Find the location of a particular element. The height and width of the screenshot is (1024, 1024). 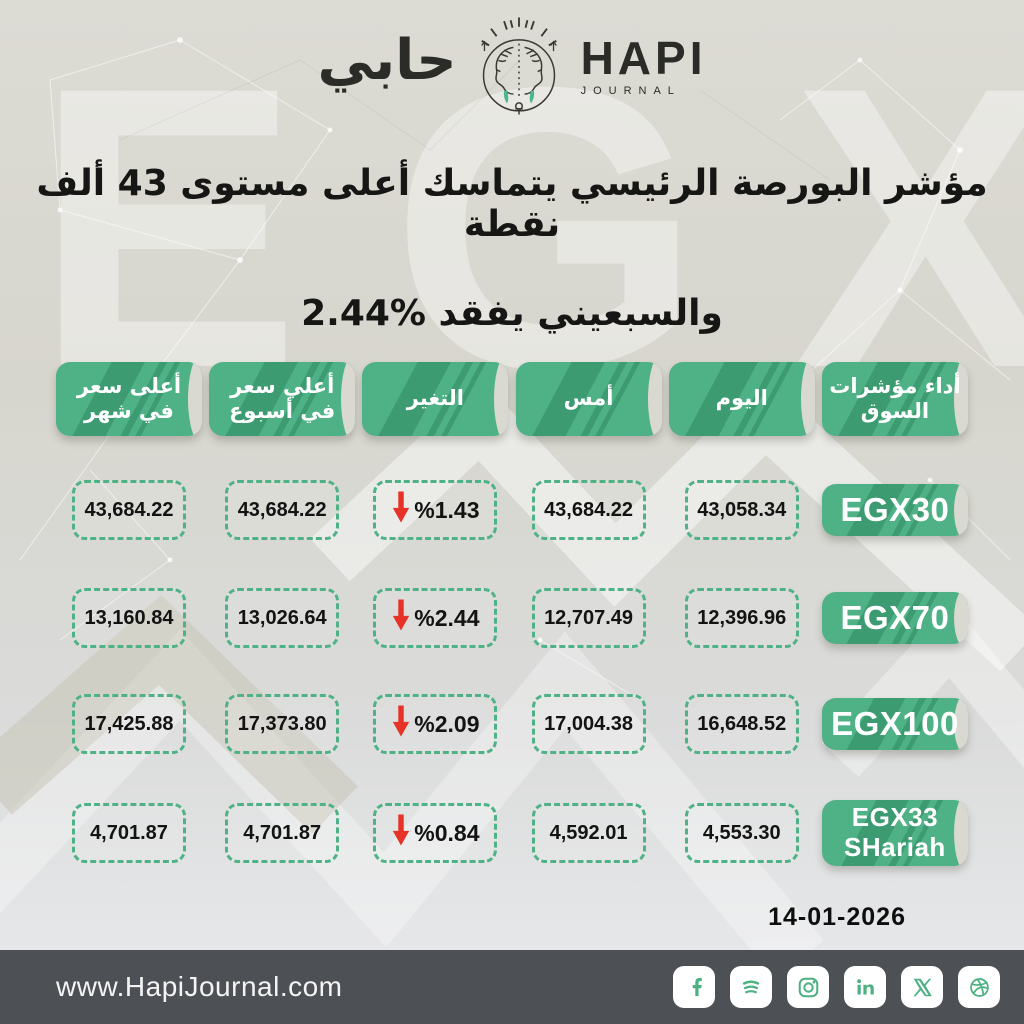

dribbble-icon is located at coordinates (979, 987).